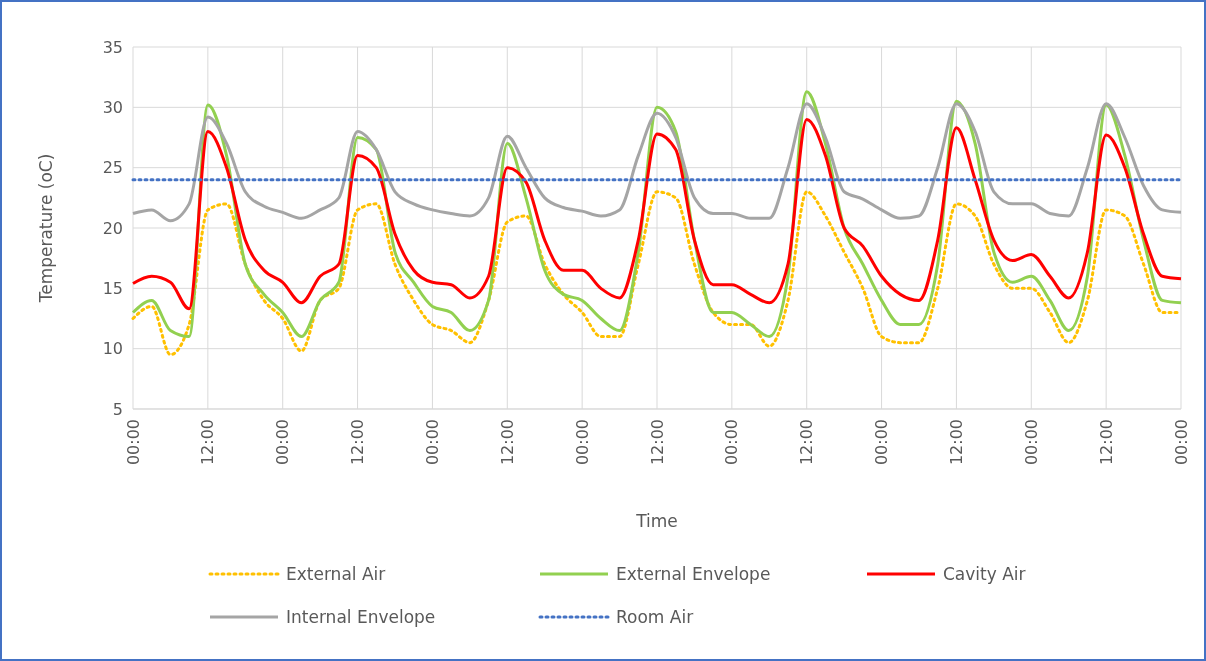  Describe the element at coordinates (112, 288) in the screenshot. I see `y-tick-label: 15` at that location.